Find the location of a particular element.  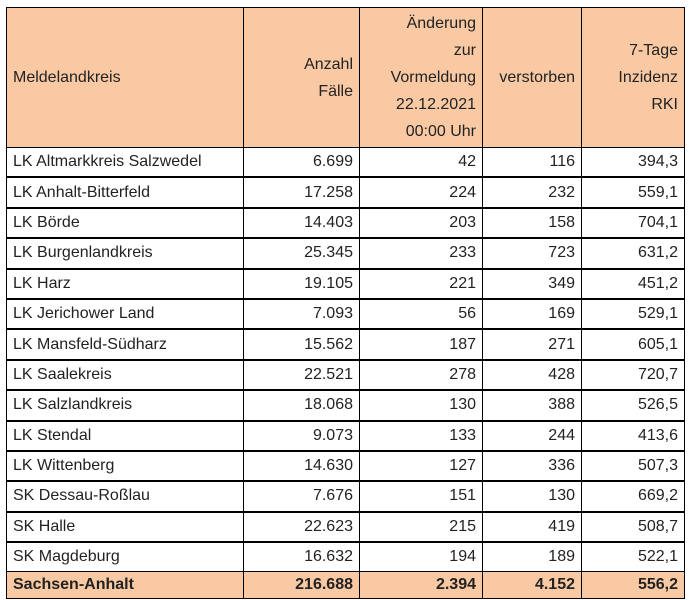

incidence-cell: 451,2 is located at coordinates (633, 284).